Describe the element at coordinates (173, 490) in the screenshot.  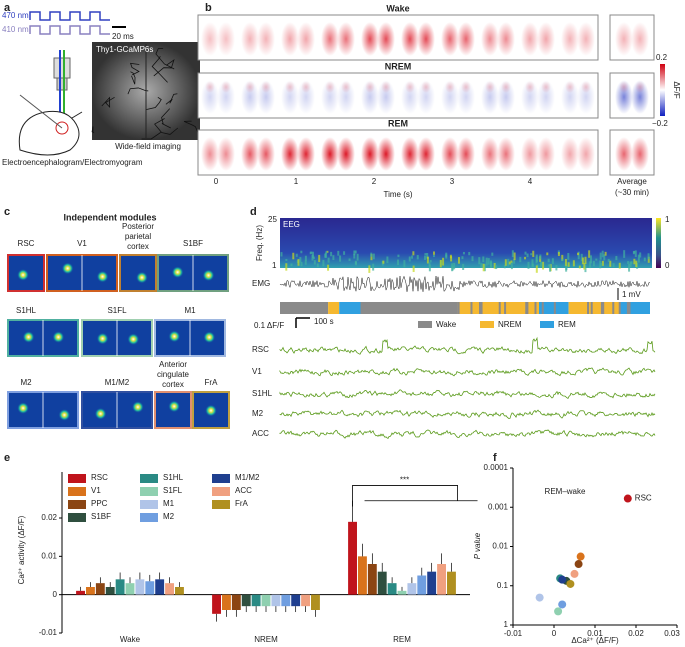
I see `legend-label: S1FL` at that location.